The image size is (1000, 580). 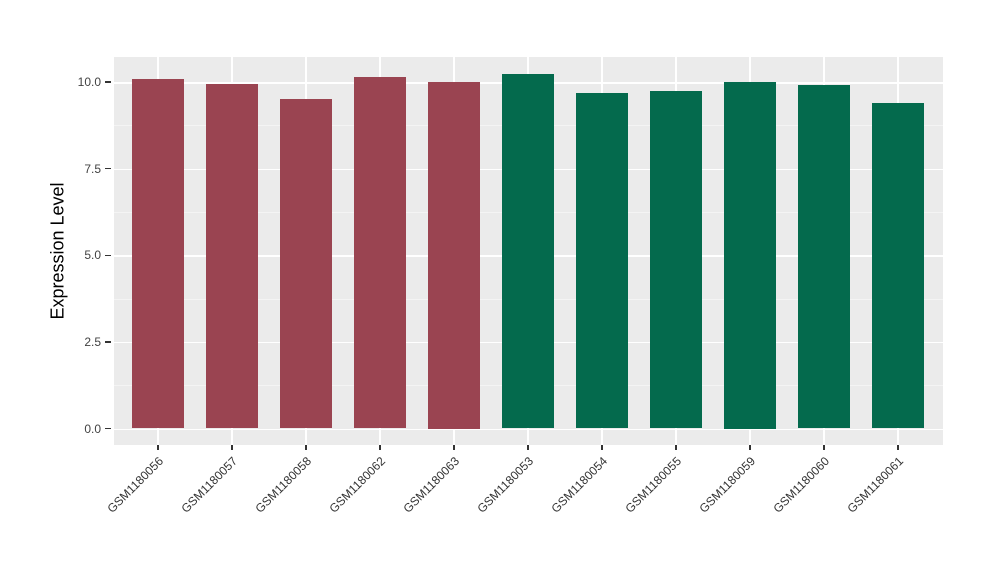 I want to click on bar-GSM1180058, so click(x=306, y=264).